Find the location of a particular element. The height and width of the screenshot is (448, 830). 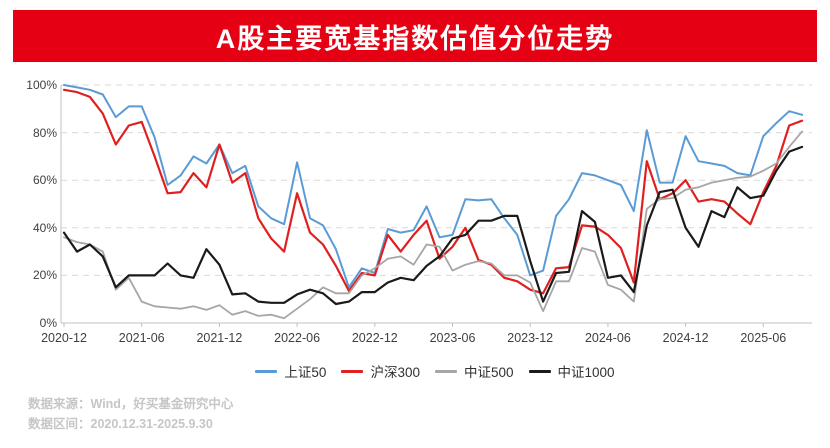

legend-item-中证500: 中证500 is located at coordinates (474, 371).